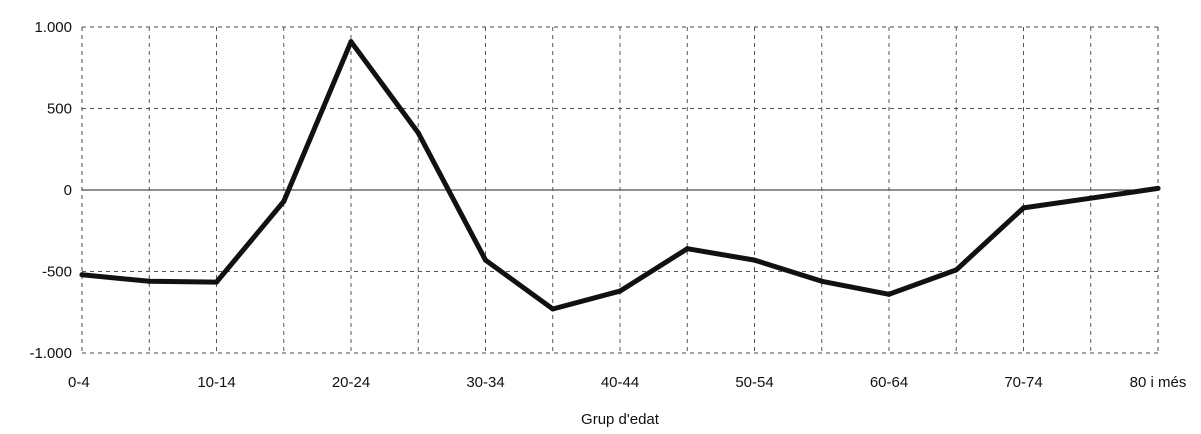 The width and height of the screenshot is (1201, 434). I want to click on x-tick-label: 30-34, so click(485, 382).